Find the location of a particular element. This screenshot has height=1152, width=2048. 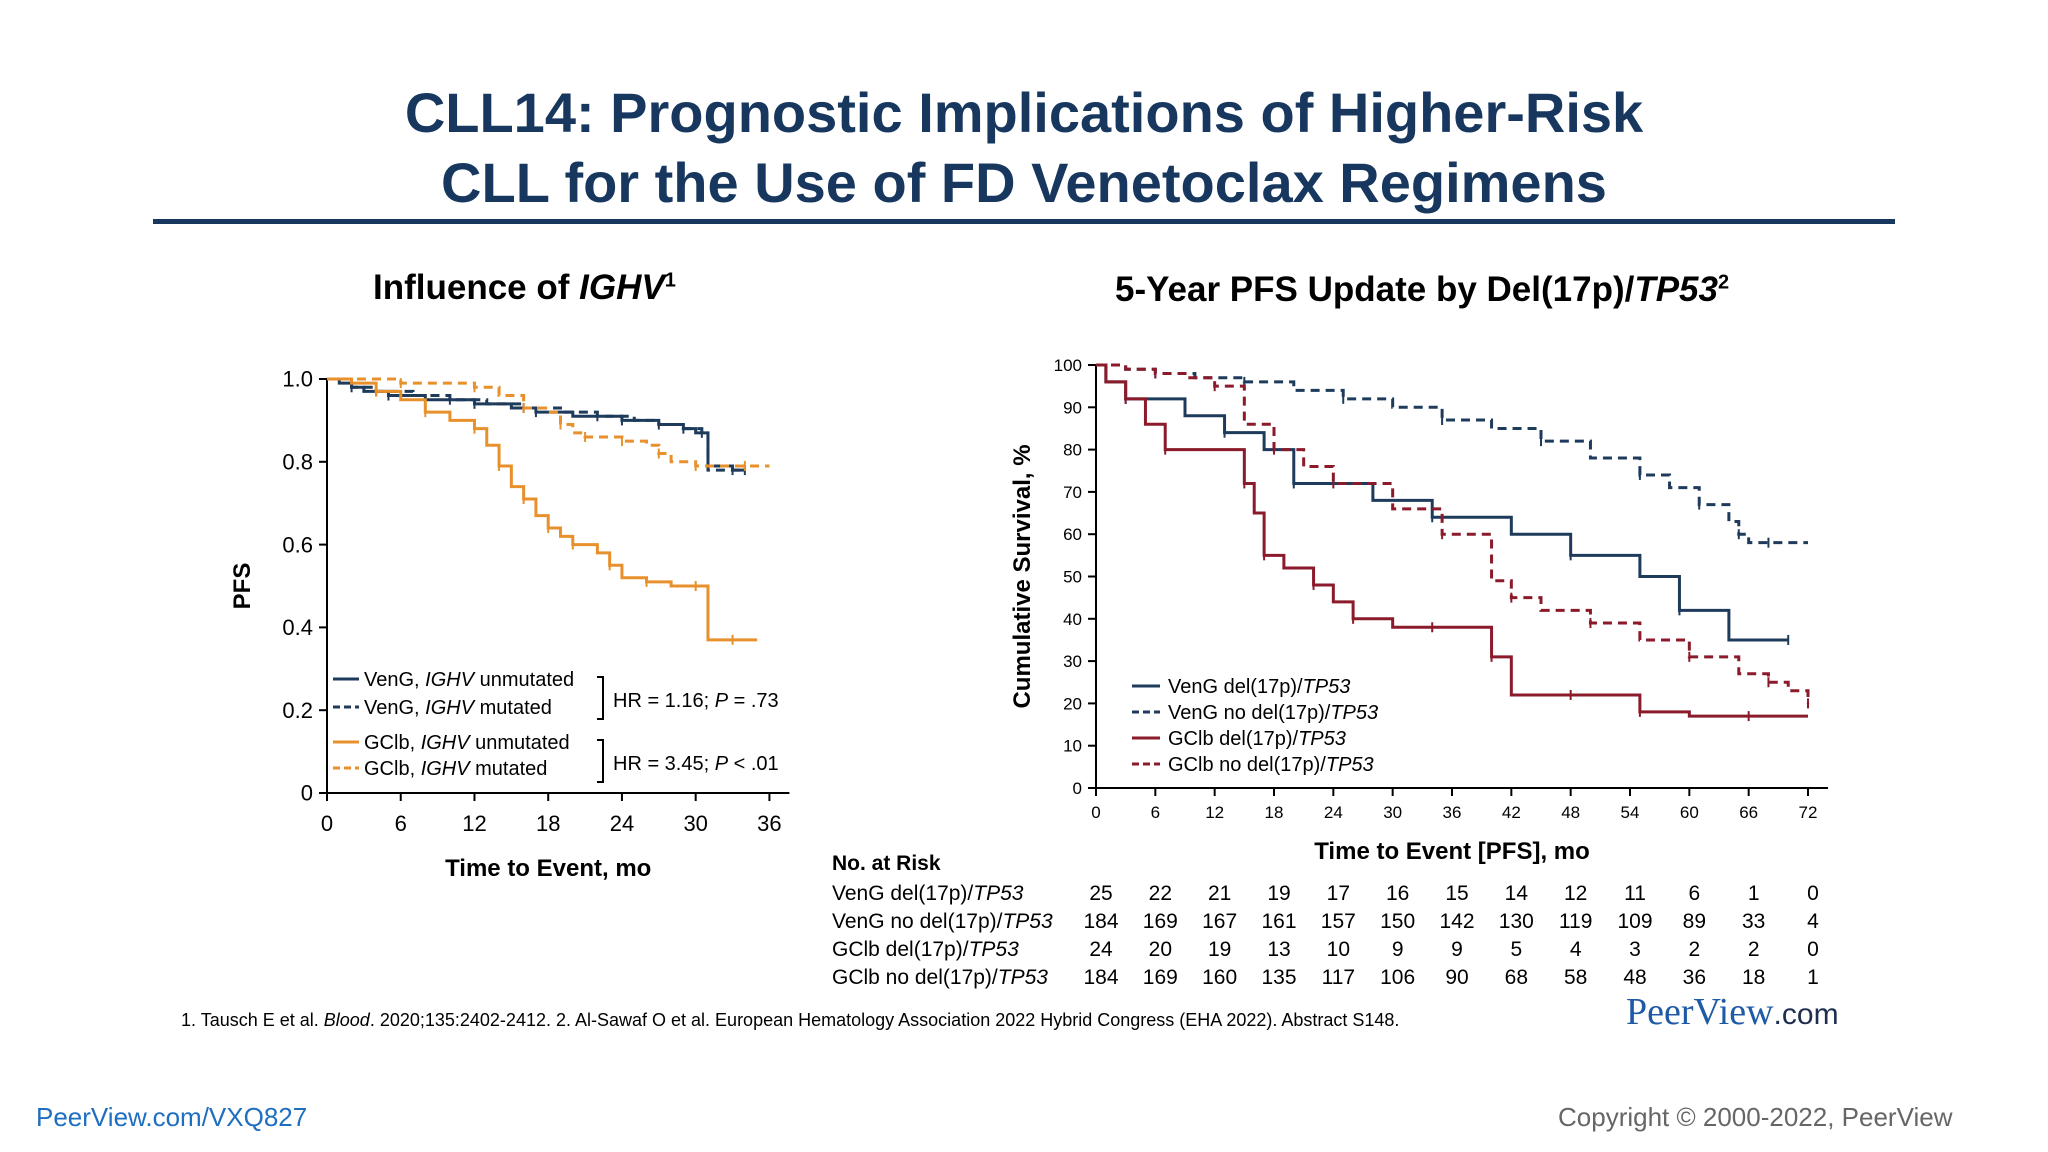

y-tick-label: 0.8 is located at coordinates (297, 462).